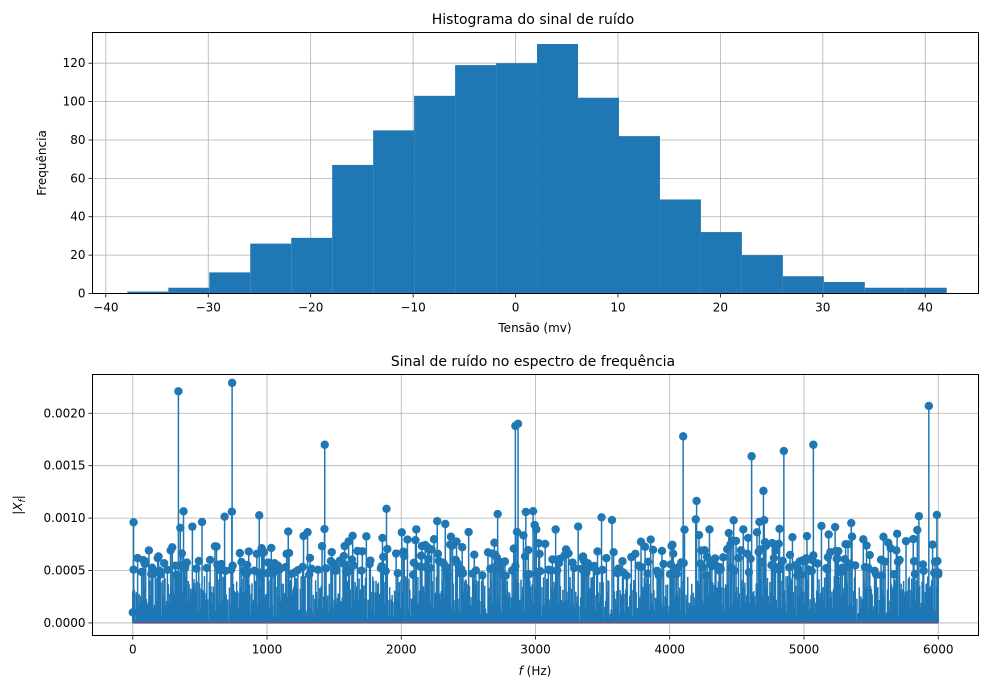  What do you see at coordinates (19, 505) in the screenshot?
I see `spectrum-y-label: |Xf|` at bounding box center [19, 505].